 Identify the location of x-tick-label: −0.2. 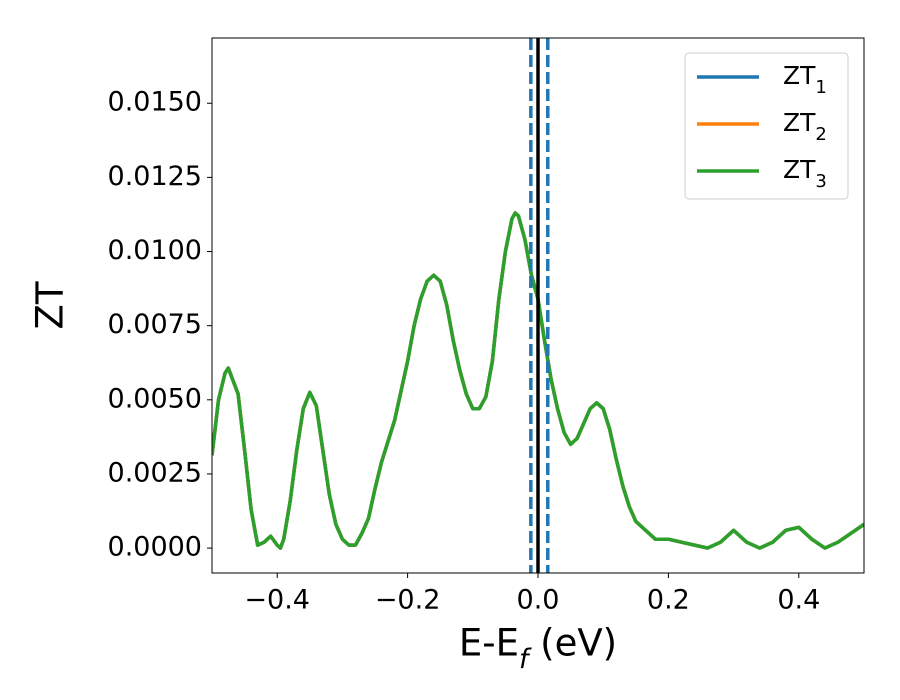
(408, 600).